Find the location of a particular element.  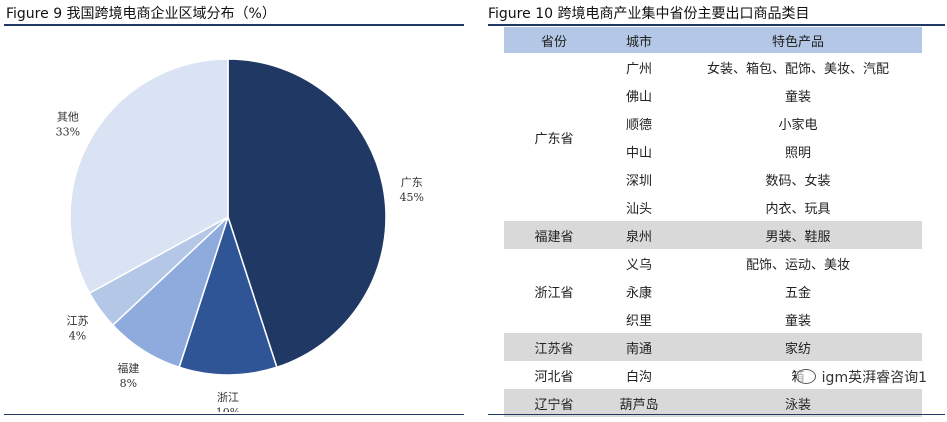

city-cell: 佛山 is located at coordinates (638, 97).